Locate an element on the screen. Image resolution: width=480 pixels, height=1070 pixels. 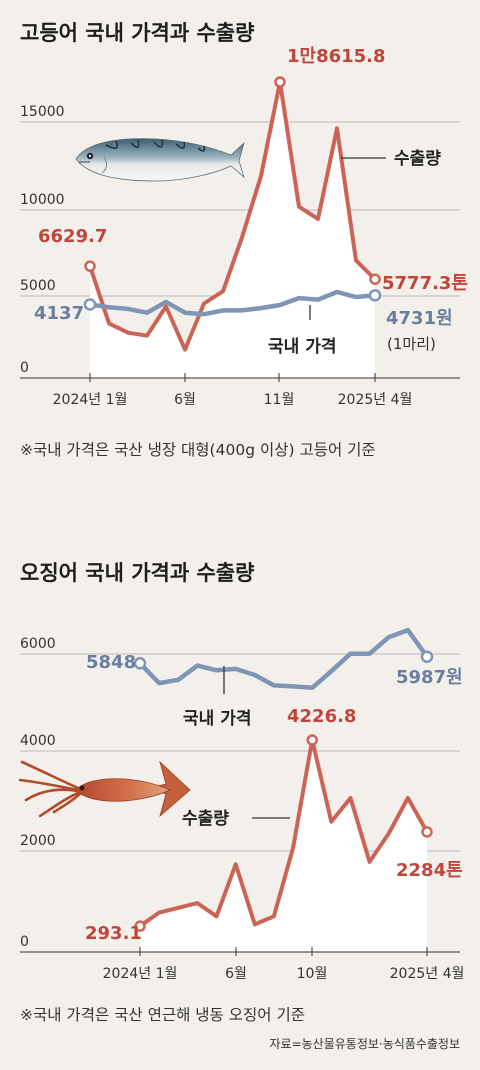
chart1-price-line is located at coordinates (232, 303).